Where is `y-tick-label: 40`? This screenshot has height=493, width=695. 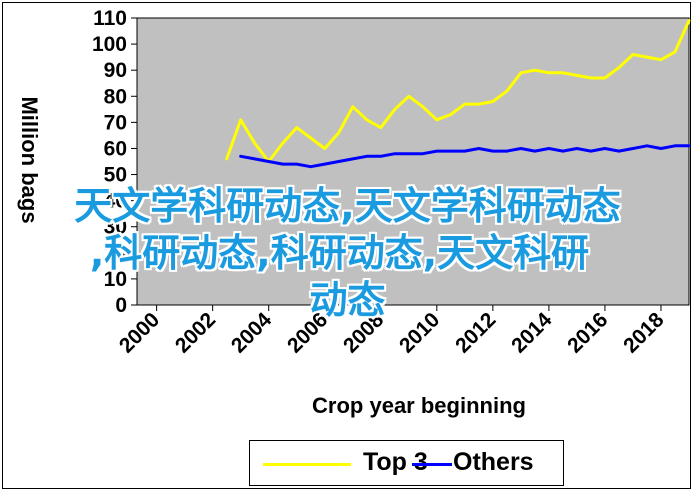
y-tick-label: 40 is located at coordinates (115, 201).